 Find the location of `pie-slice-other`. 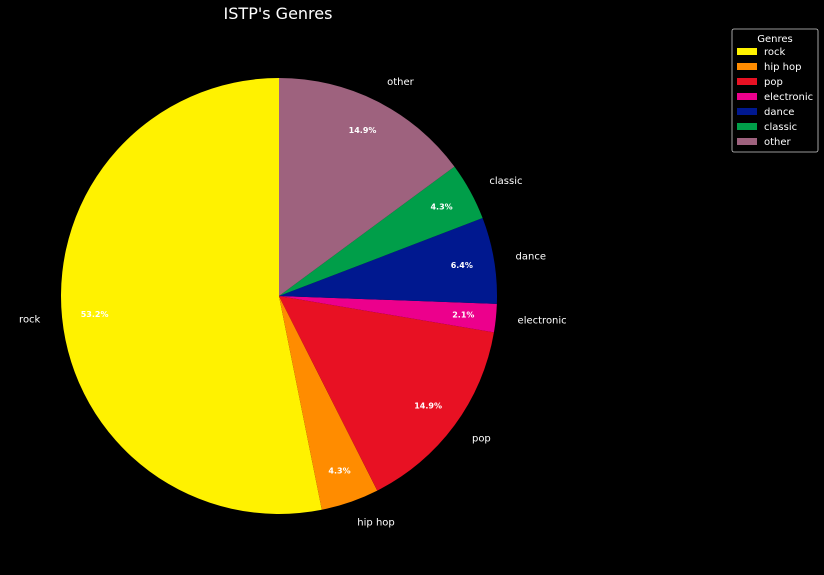

pie-slice-other is located at coordinates (367, 187).